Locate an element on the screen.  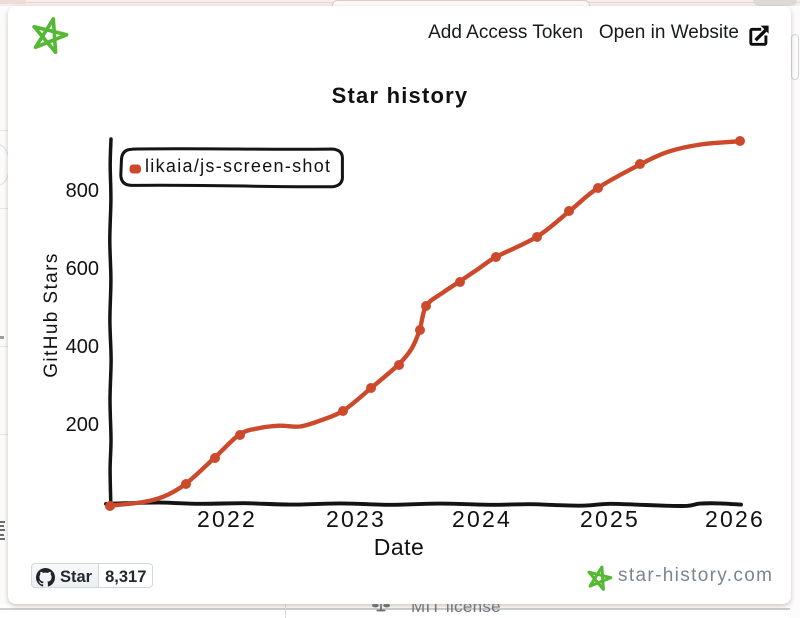
svg-text: 2024 is located at coordinates (482, 519).